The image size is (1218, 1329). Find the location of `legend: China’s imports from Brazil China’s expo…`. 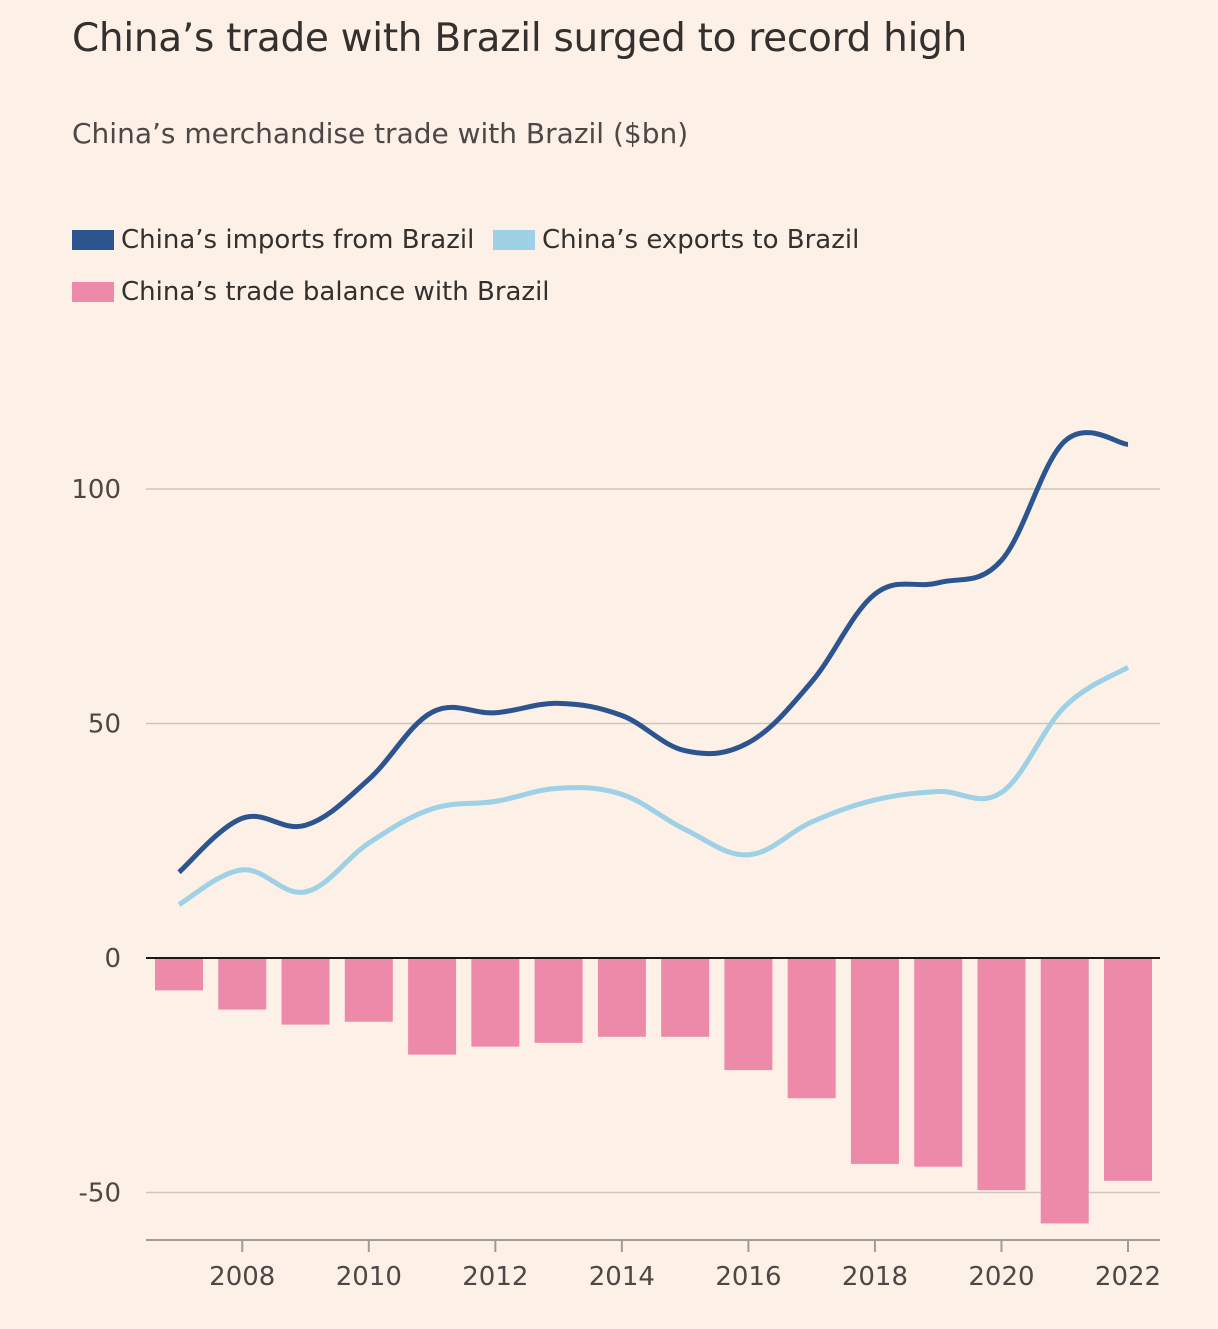

legend: China’s imports from Brazil China’s expo… is located at coordinates (622, 275).